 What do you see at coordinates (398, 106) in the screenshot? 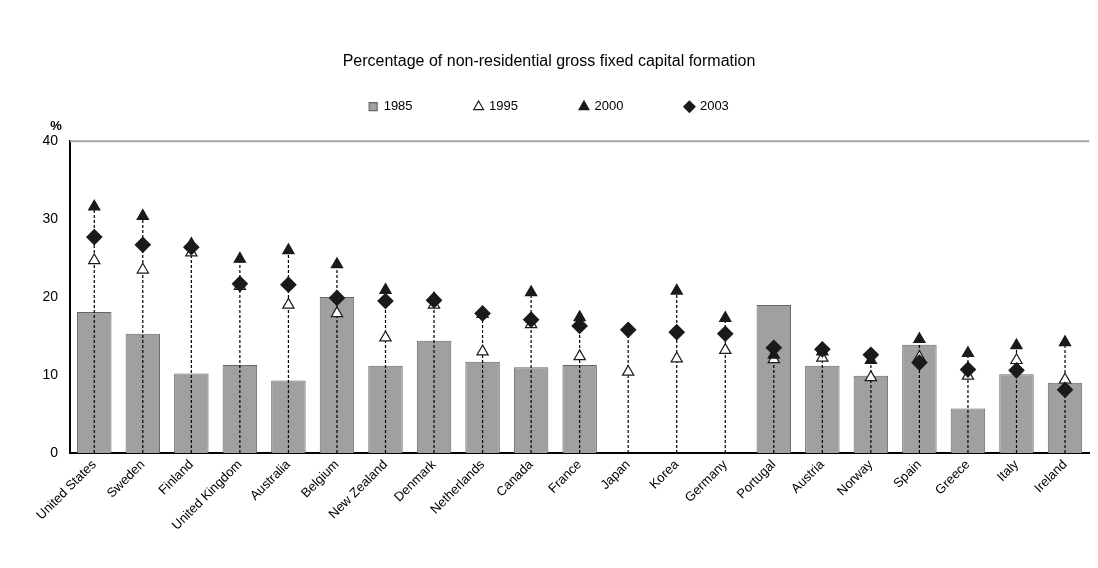
I see `legend-label: 1985` at bounding box center [398, 106].